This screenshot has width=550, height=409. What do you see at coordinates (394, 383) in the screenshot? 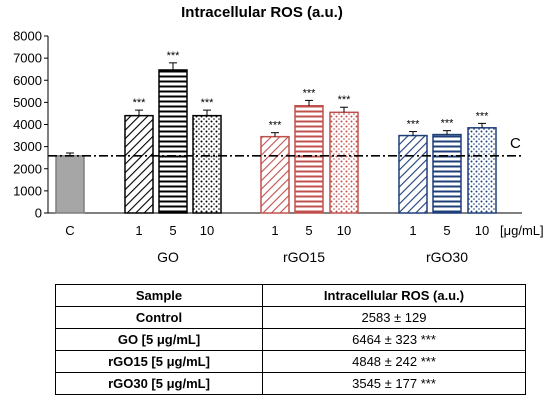
I see `value-cell: 3545 ± 177 ***` at bounding box center [394, 383].